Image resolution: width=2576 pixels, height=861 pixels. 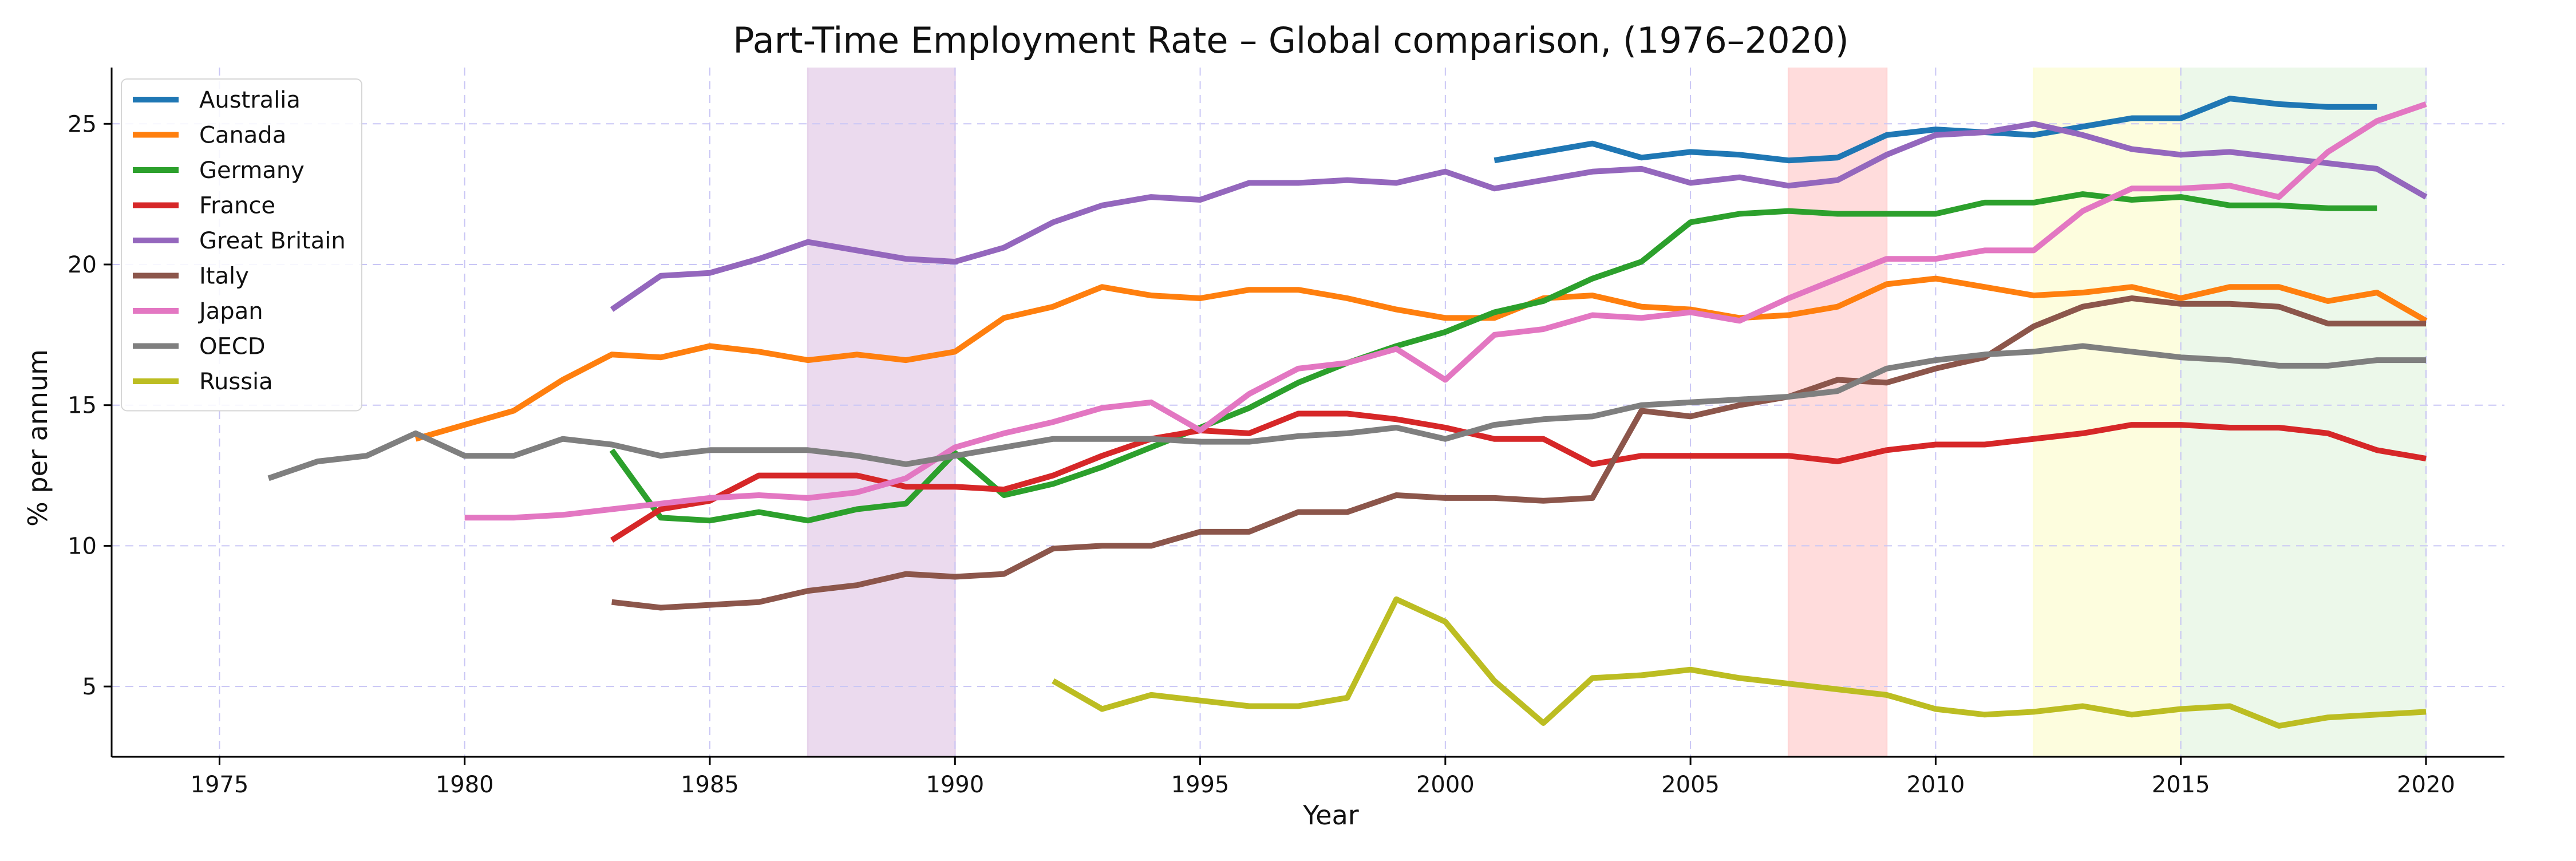 What do you see at coordinates (236, 382) in the screenshot?
I see `legend-label-russia: Russia` at bounding box center [236, 382].